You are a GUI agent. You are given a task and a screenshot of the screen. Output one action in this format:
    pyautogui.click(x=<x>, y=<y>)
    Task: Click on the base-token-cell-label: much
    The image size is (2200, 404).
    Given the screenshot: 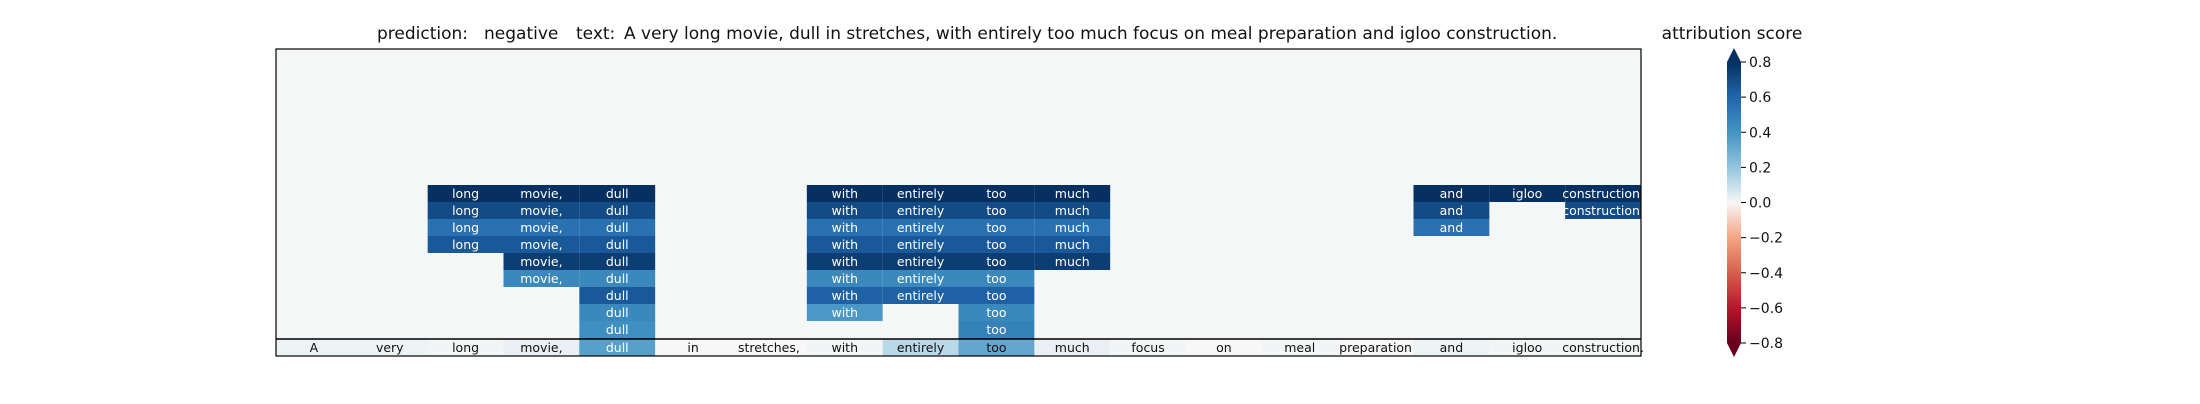 What is the action you would take?
    pyautogui.click(x=1072, y=347)
    